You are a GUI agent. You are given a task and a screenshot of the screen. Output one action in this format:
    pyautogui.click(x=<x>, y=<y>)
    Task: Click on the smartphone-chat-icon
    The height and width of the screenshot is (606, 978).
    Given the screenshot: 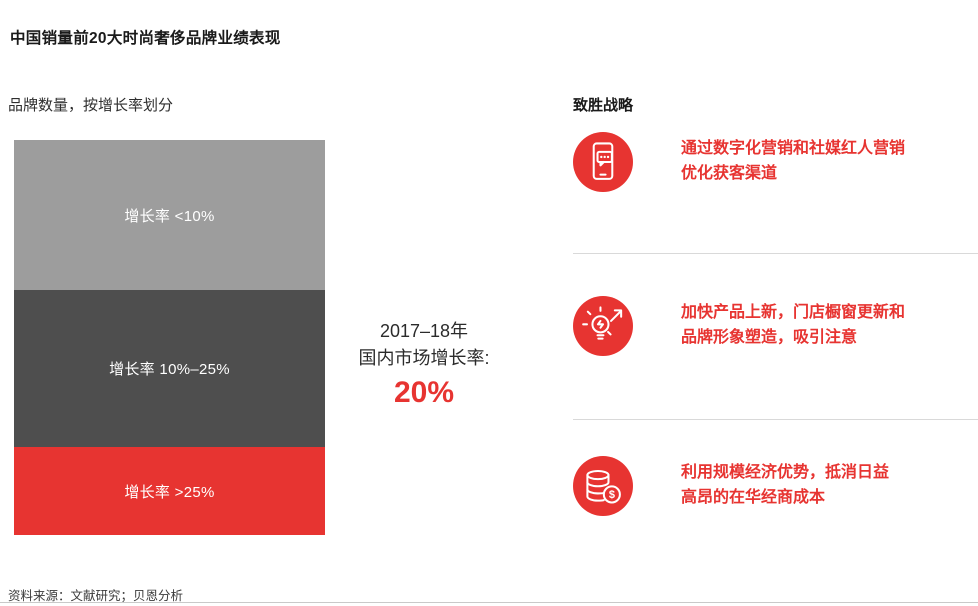 What is the action you would take?
    pyautogui.click(x=603, y=162)
    